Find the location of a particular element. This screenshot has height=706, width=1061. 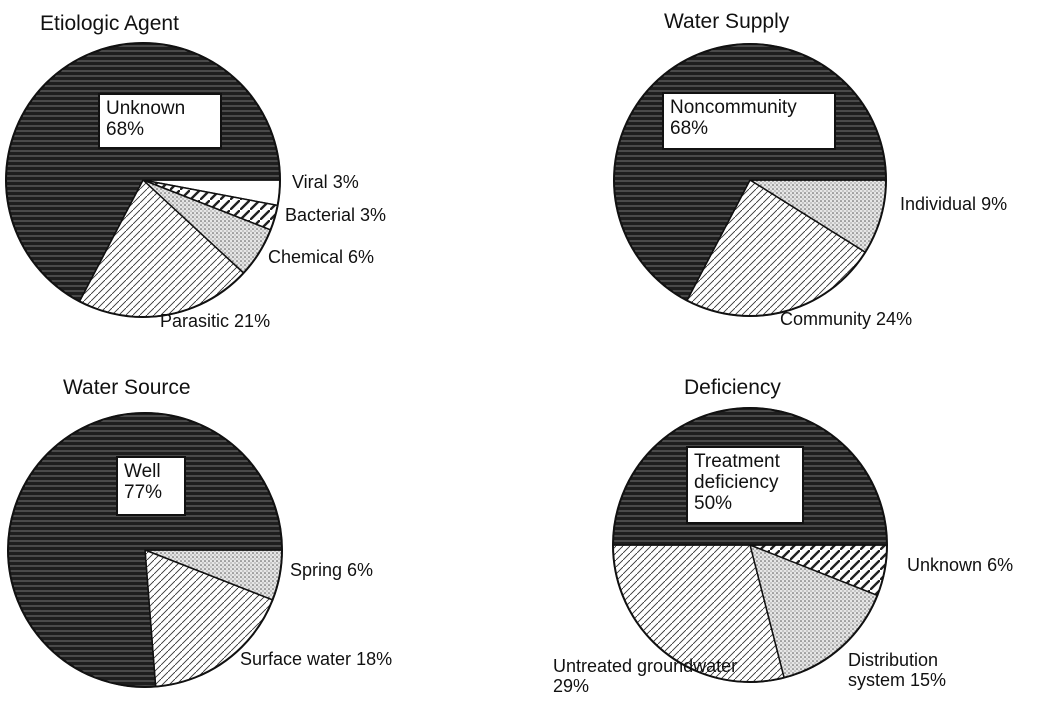

value-label: 77% is located at coordinates (143, 492).